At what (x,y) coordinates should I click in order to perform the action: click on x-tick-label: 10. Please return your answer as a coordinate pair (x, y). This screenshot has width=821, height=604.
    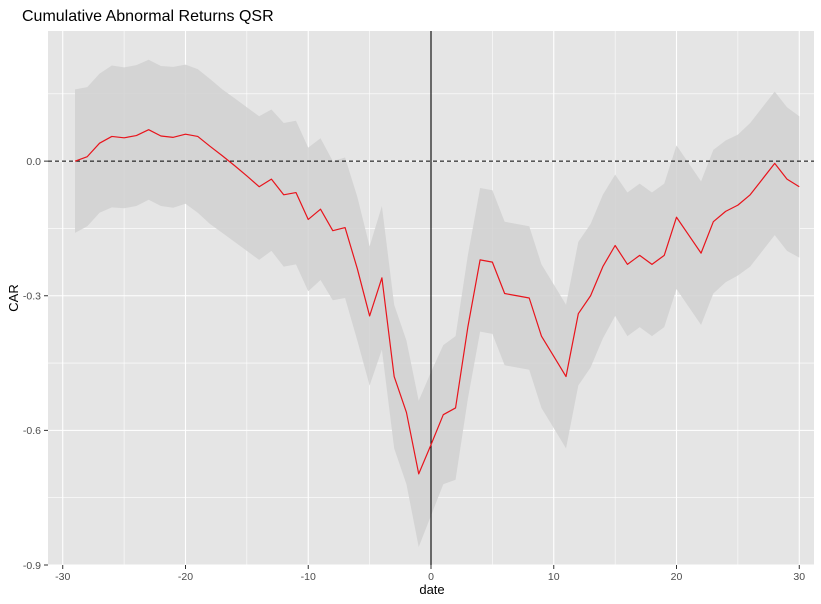
    Looking at the image, I should click on (554, 577).